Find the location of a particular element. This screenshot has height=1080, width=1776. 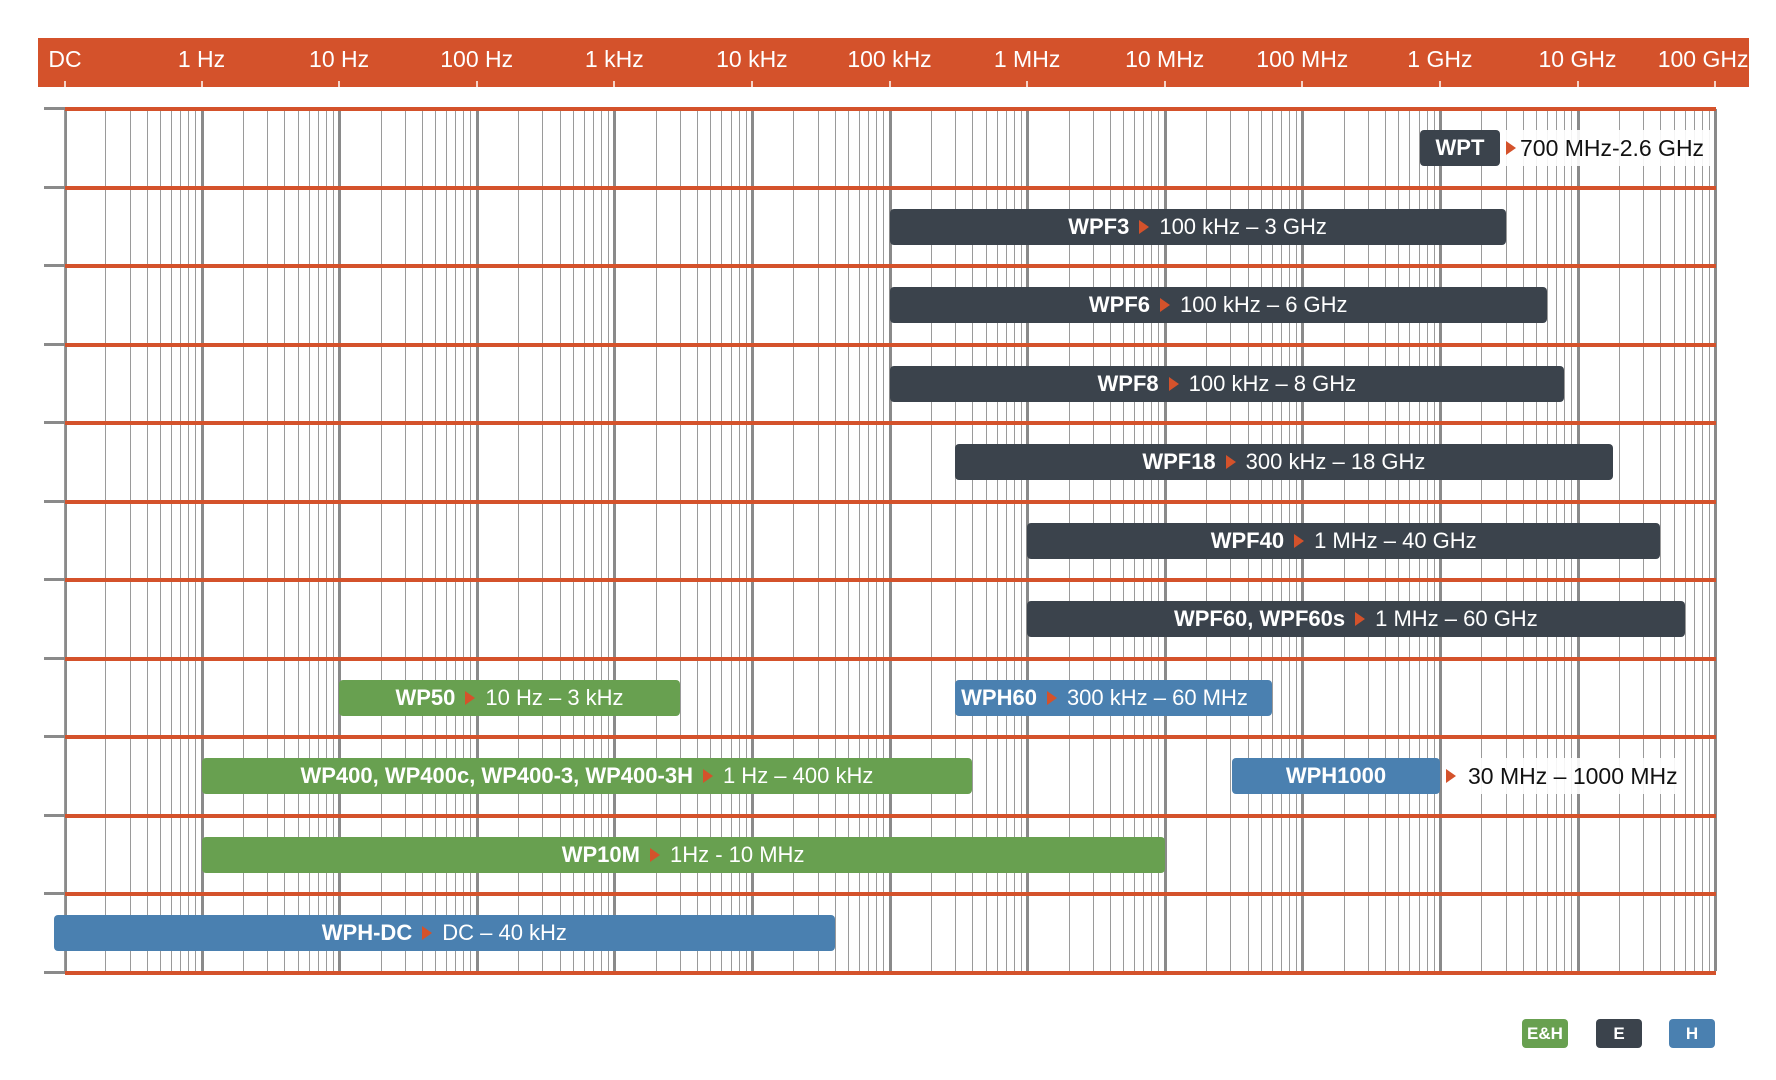

bar-name: WPH1000 is located at coordinates (1336, 776).